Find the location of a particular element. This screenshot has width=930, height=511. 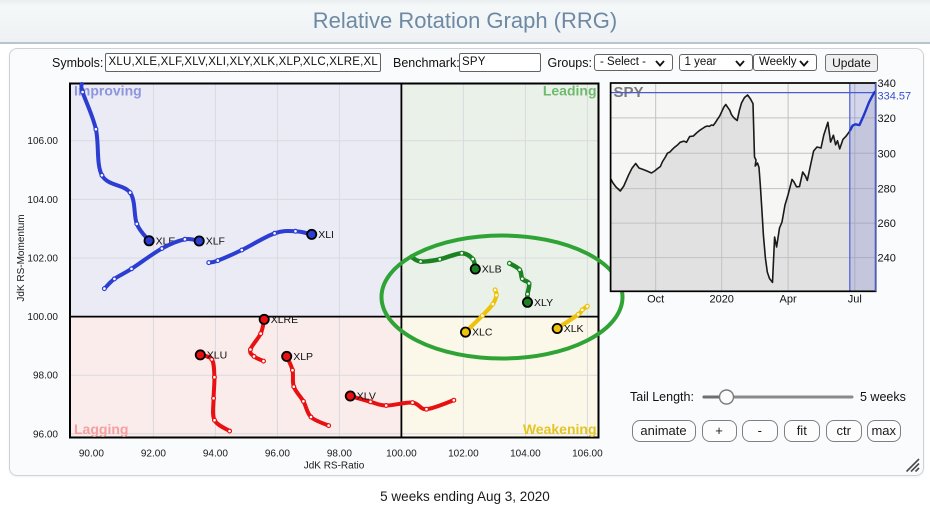

svg-text: 280 is located at coordinates (887, 190).